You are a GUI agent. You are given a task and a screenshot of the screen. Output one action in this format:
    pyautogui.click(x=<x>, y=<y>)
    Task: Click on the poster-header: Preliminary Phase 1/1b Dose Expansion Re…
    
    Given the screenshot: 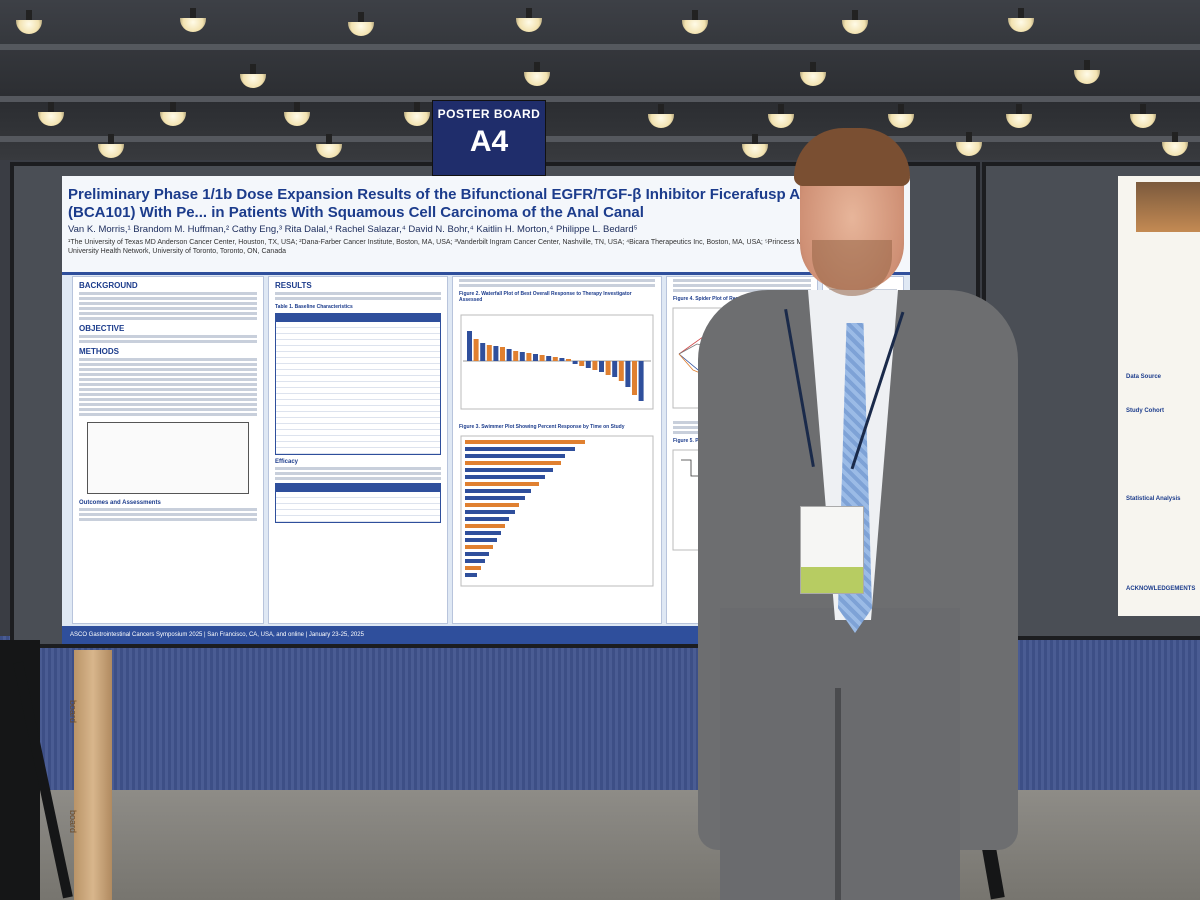 What is the action you would take?
    pyautogui.click(x=486, y=225)
    